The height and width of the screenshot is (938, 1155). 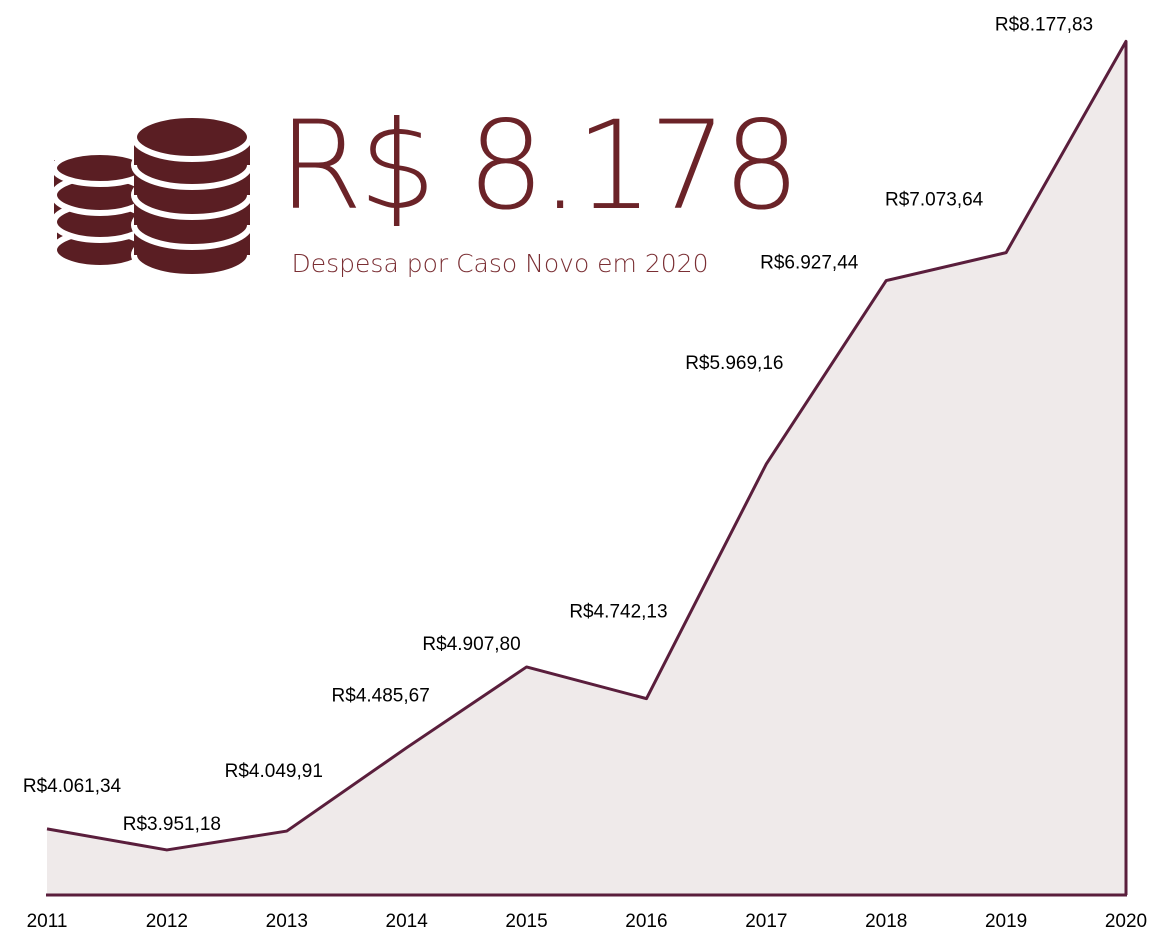 I want to click on x-tick-label: 2020, so click(x=1126, y=921).